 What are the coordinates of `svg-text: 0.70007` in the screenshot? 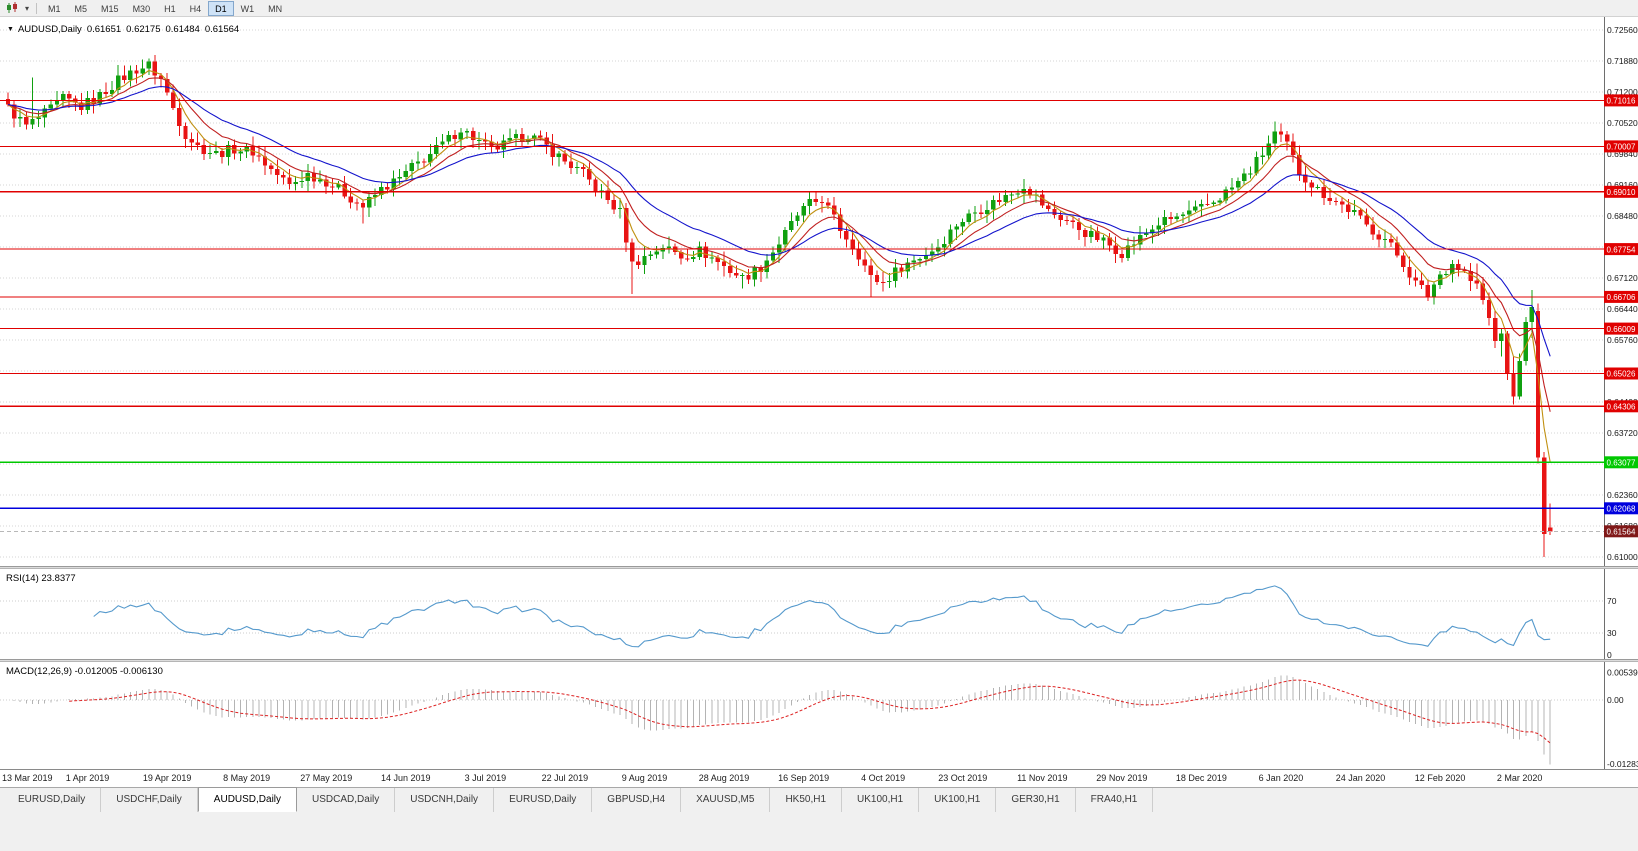 It's located at (1621, 147).